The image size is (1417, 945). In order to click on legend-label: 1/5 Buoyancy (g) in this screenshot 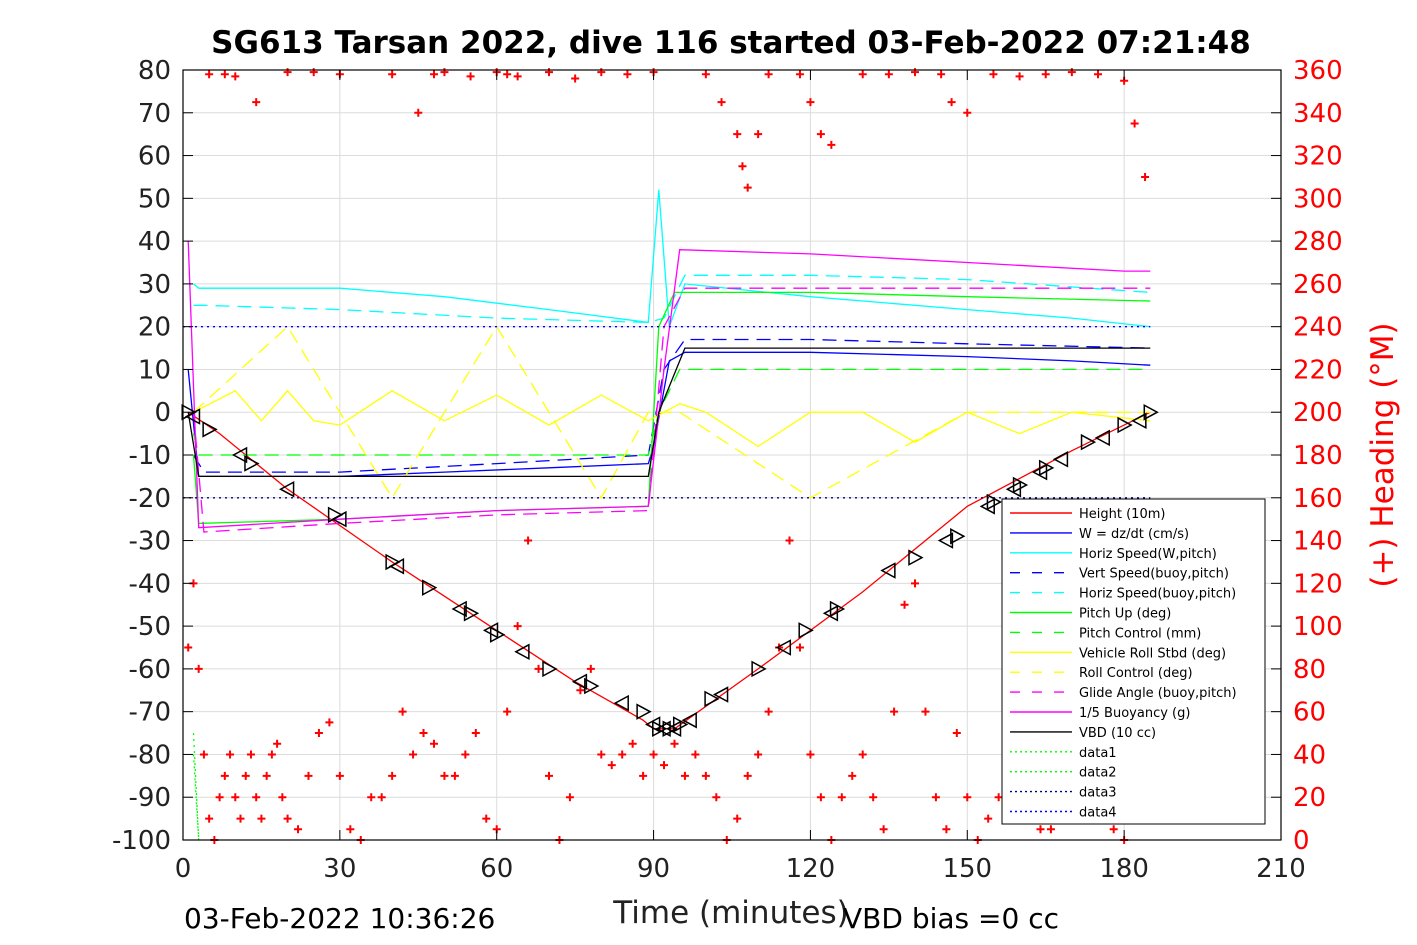, I will do `click(1134, 713)`.